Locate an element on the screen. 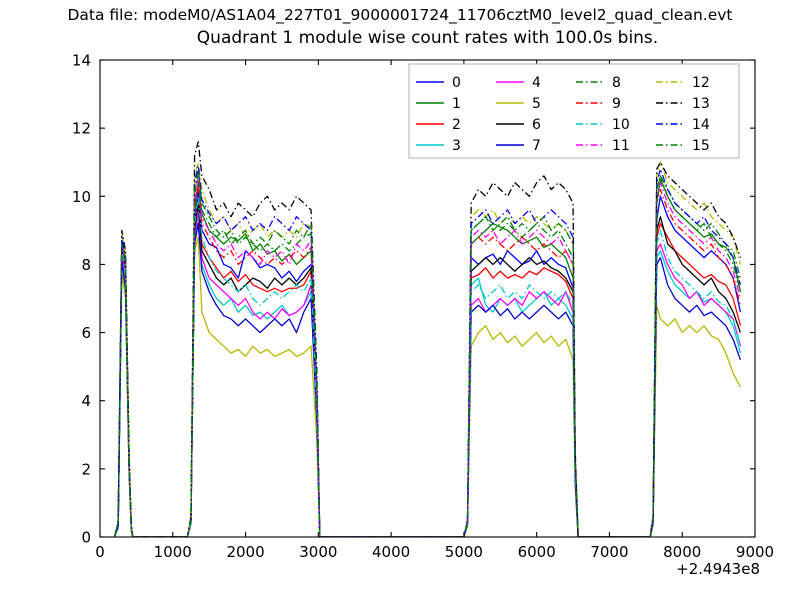  x-tick-label: 5000 is located at coordinates (464, 552).